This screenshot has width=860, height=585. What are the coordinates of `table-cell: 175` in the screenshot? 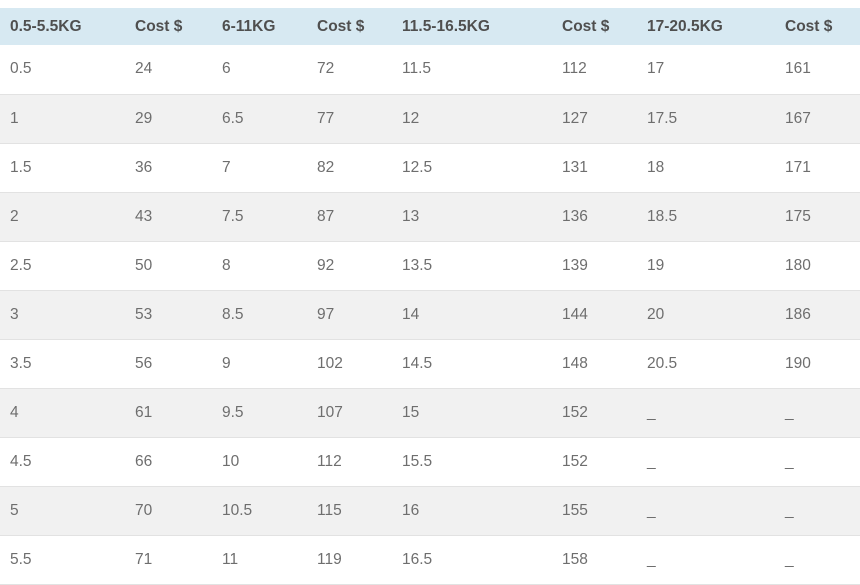 It's located at (817, 217).